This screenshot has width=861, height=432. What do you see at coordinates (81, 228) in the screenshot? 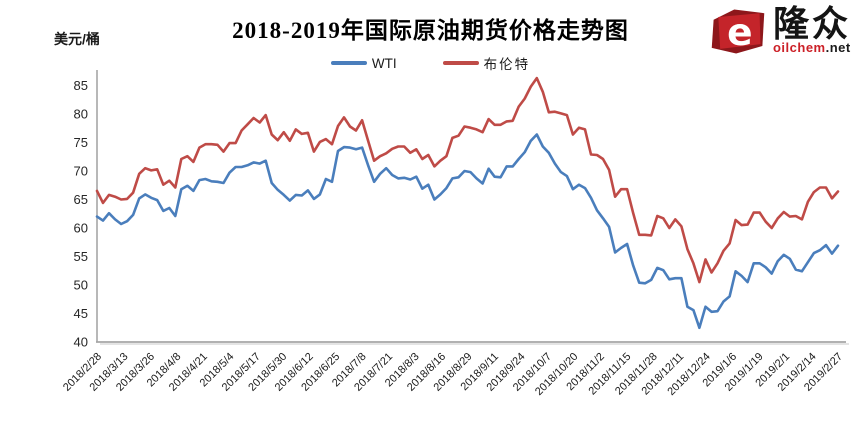
I see `y-tick-label: 60` at bounding box center [81, 228].